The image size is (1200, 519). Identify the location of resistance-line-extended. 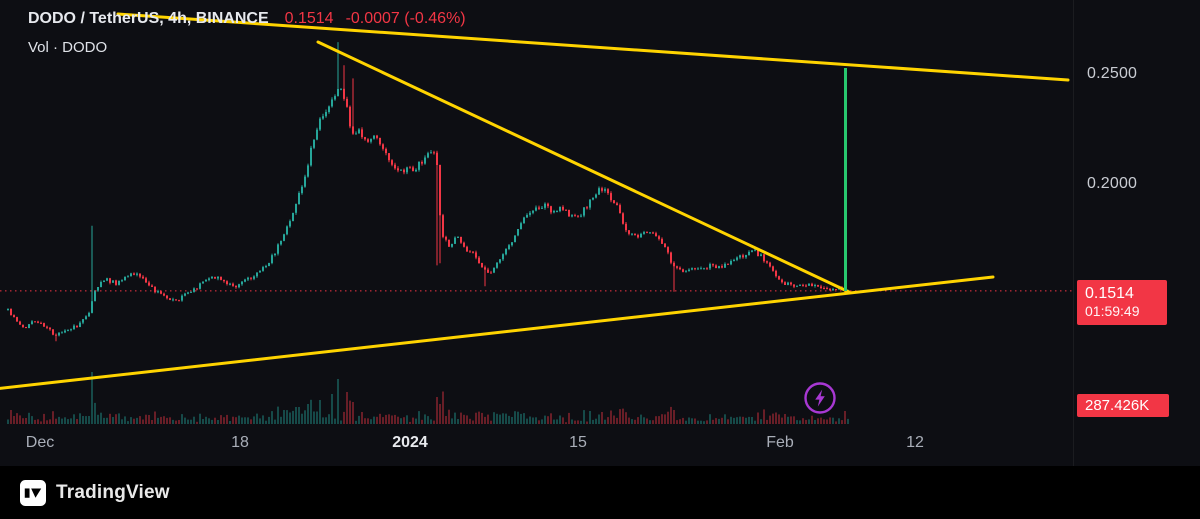
(593, 47).